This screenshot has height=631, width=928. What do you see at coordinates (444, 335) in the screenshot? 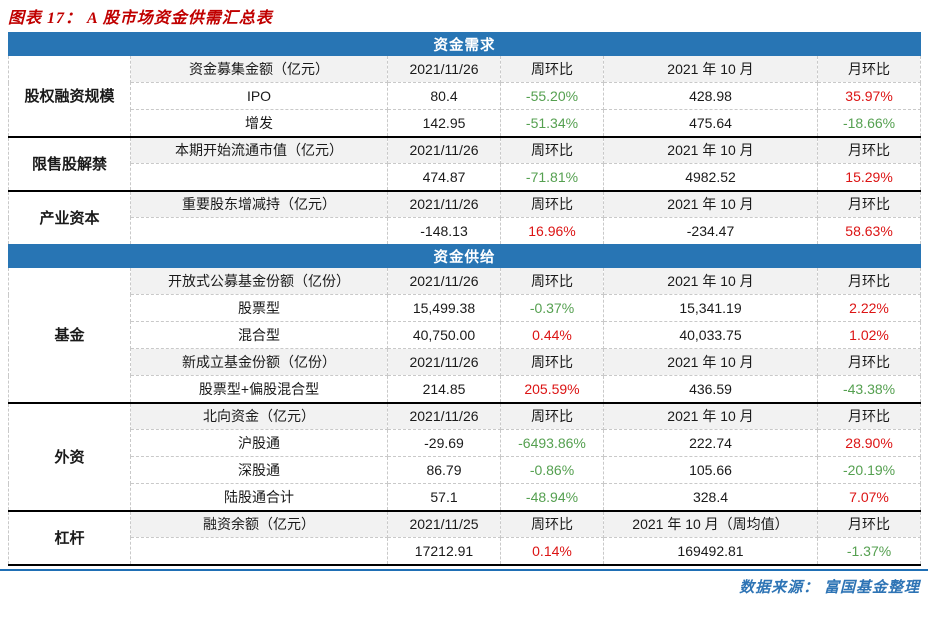
I see `value-cell: 40,750.00` at bounding box center [444, 335].